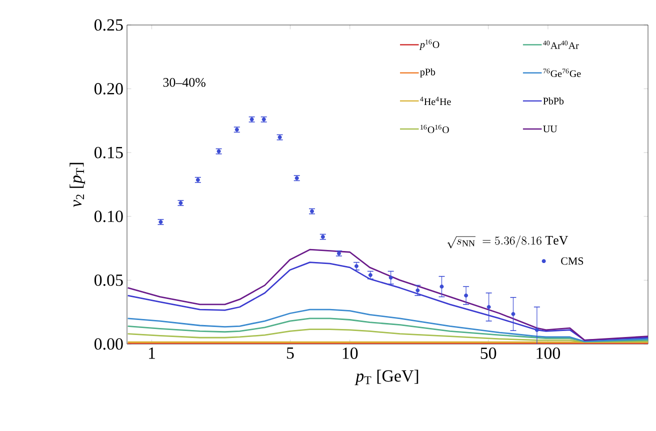 The image size is (656, 431). What do you see at coordinates (290, 353) in the screenshot?
I see `x-tick-label: 5` at bounding box center [290, 353].